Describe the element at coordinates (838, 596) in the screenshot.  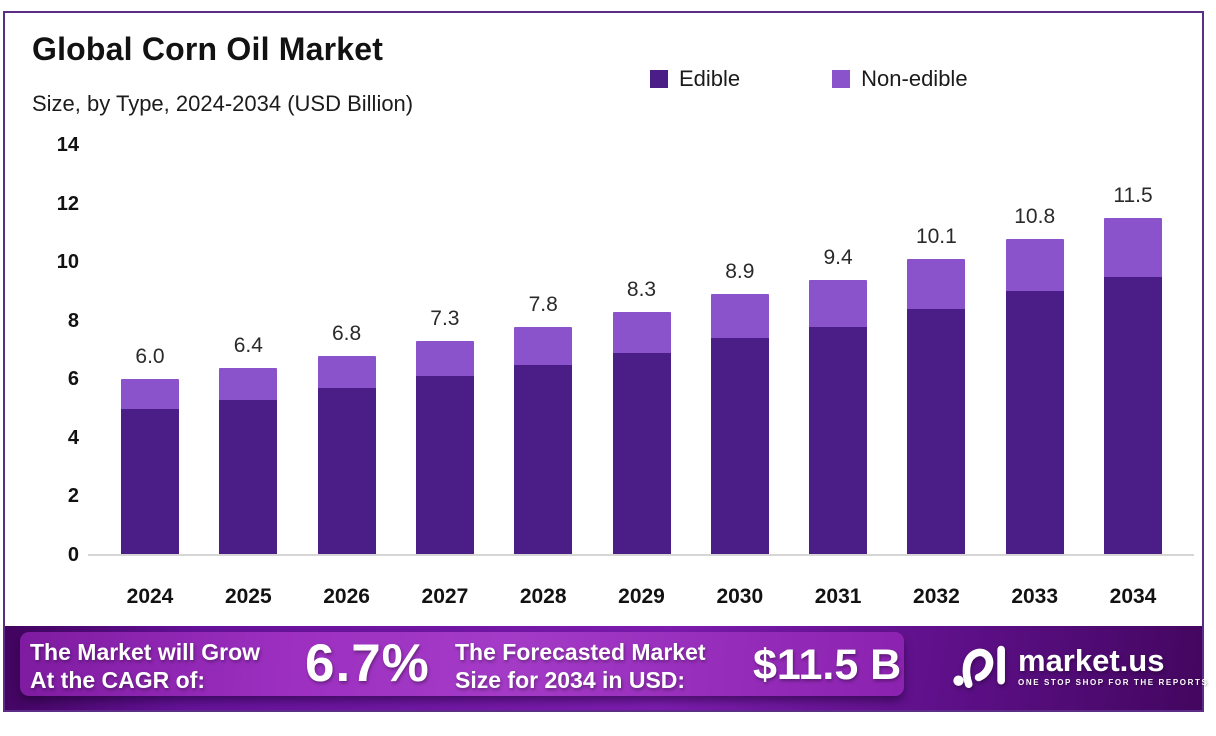
I see `x-tick-label: 2031` at that location.